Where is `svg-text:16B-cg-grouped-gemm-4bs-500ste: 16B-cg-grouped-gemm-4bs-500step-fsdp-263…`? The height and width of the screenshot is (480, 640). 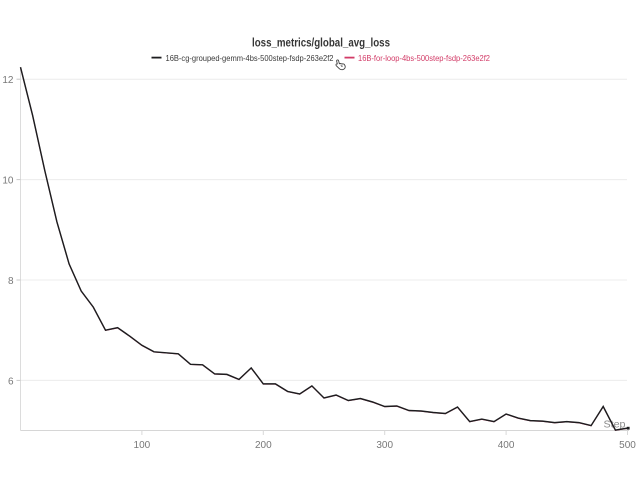 svg-text:16B-cg-grouped-gemm-4bs-500ste: 16B-cg-grouped-gemm-4bs-500step-fsdp-263… is located at coordinates (250, 58).